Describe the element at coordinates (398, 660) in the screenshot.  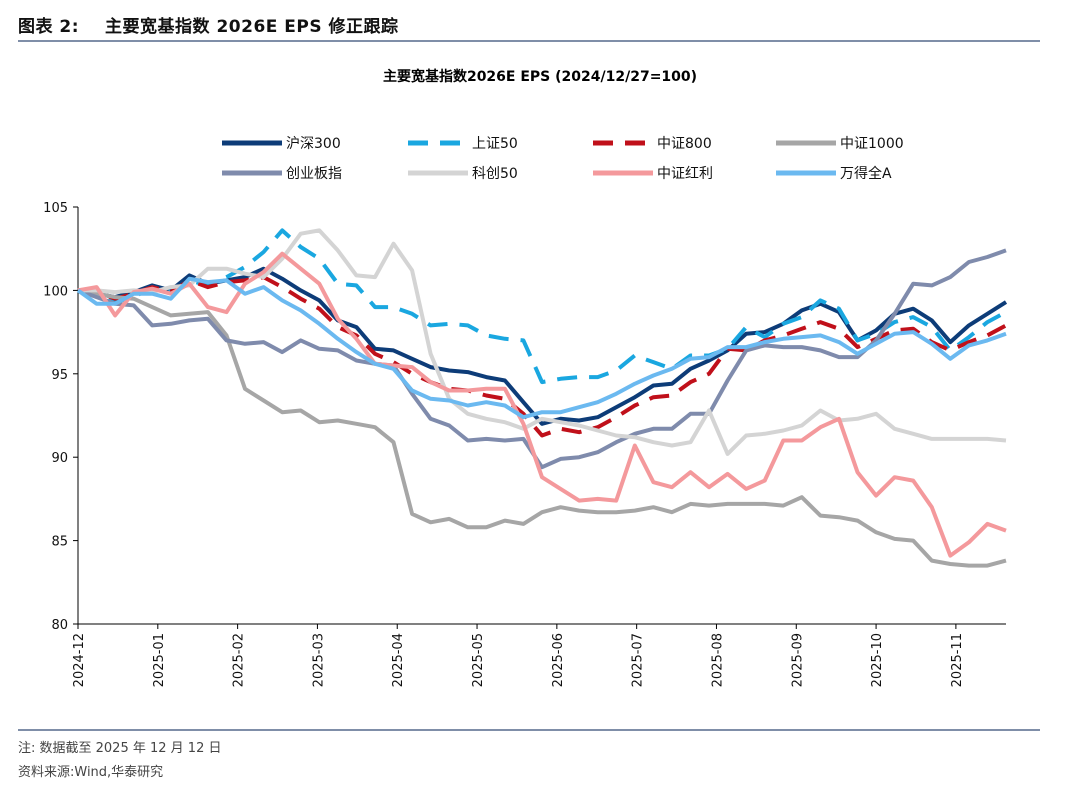
I see `x-tick-label: 2025-04` at that location.